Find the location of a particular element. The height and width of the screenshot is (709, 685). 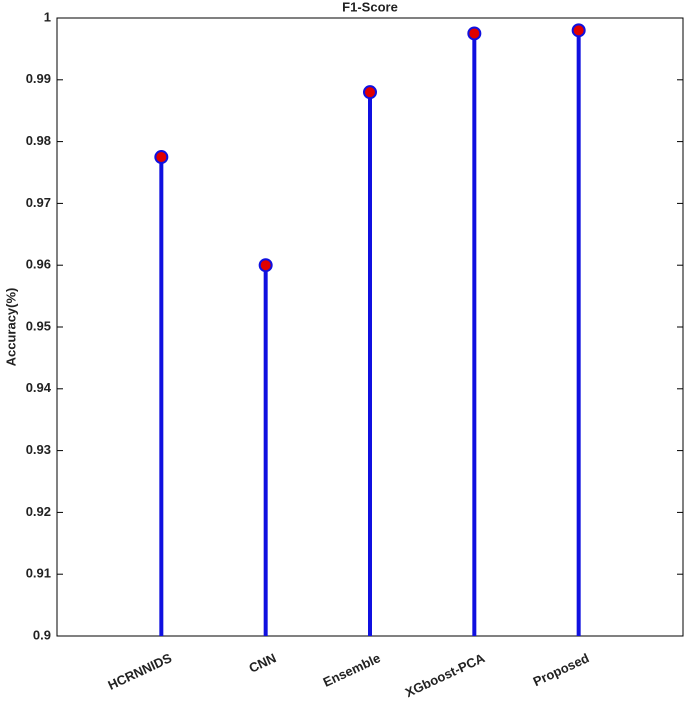

chart-title: F1-Score is located at coordinates (370, 7).